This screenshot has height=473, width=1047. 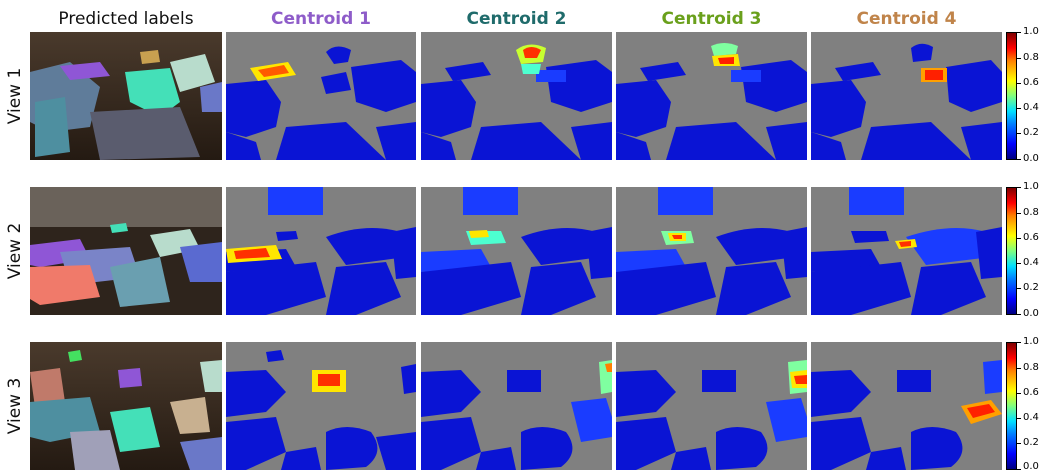 I want to click on column-title-centroid-4: Centroid 4, so click(x=906, y=19).